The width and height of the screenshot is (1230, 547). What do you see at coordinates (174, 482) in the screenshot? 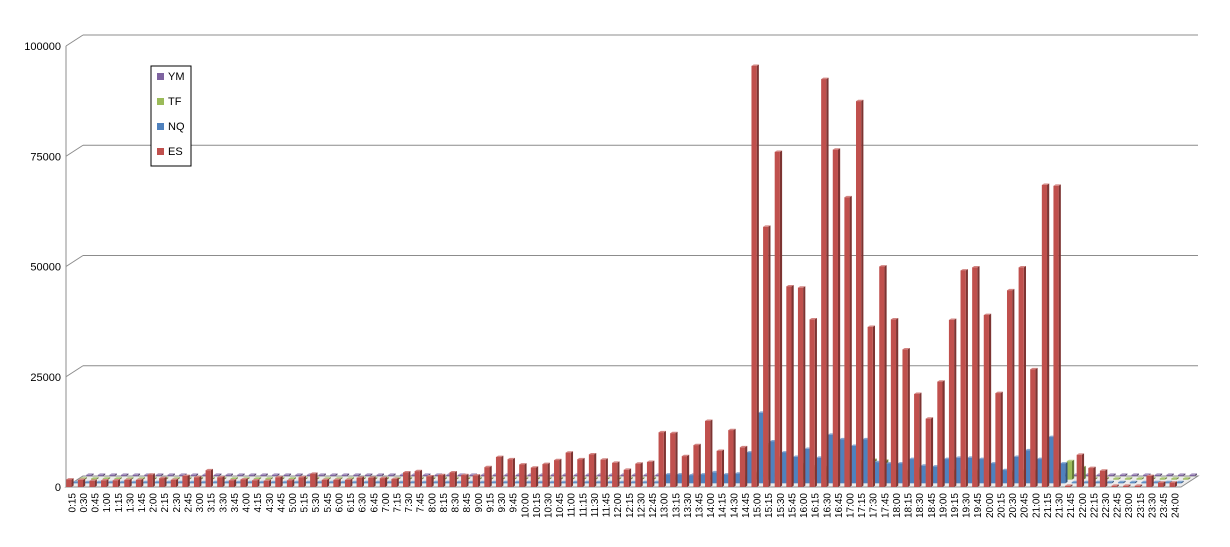
I see `bar-ES-2:30` at bounding box center [174, 482].